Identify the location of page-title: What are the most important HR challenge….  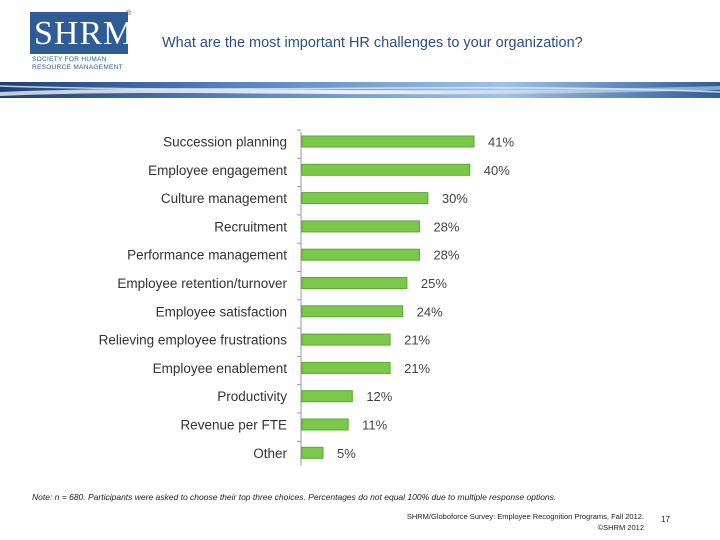
(372, 43).